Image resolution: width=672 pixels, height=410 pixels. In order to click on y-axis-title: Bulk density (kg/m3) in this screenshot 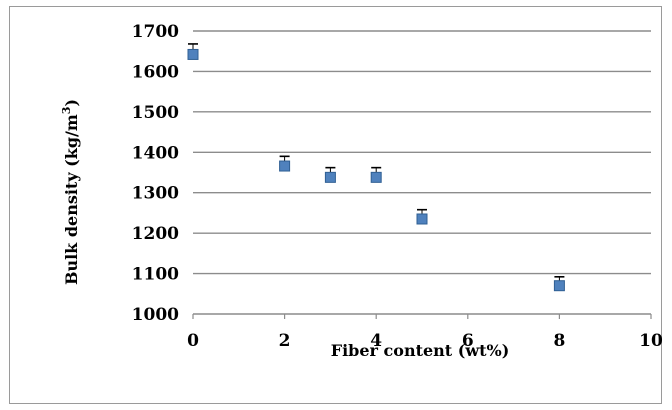, I will do `click(70, 192)`.